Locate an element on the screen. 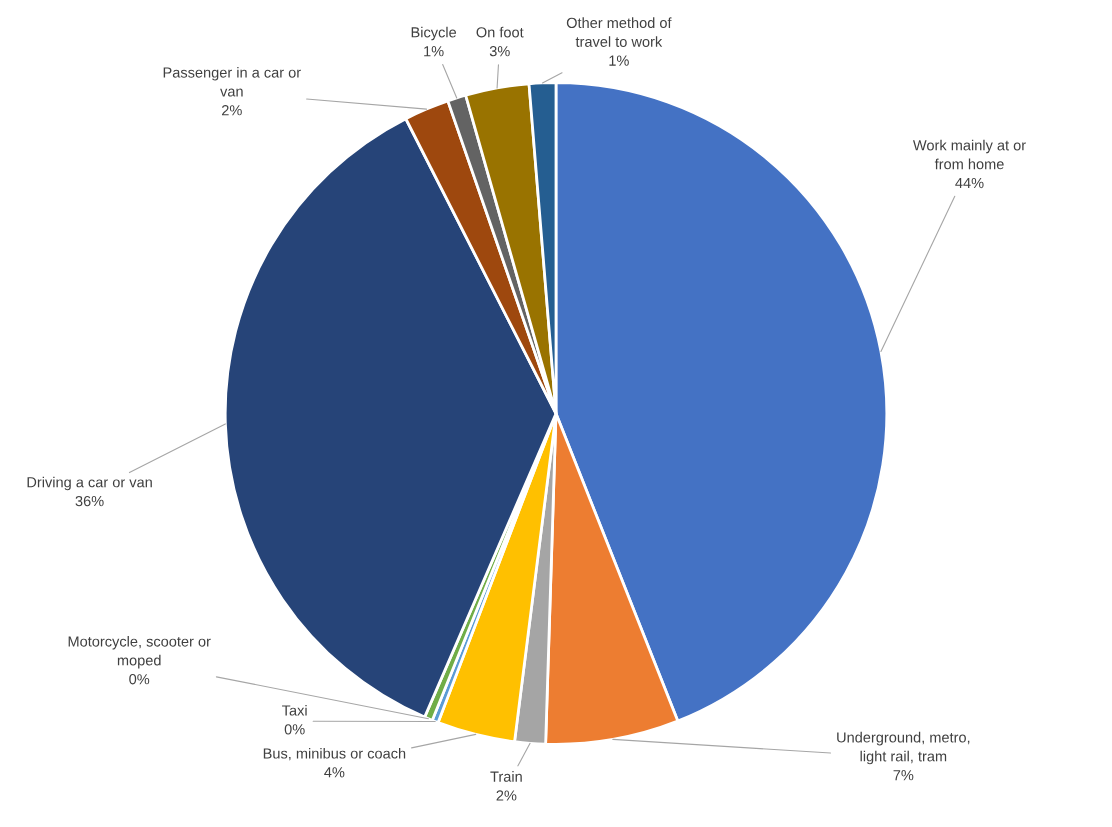 The width and height of the screenshot is (1112, 827). slice-label: Underground, metro, light rail, tram is located at coordinates (903, 748).